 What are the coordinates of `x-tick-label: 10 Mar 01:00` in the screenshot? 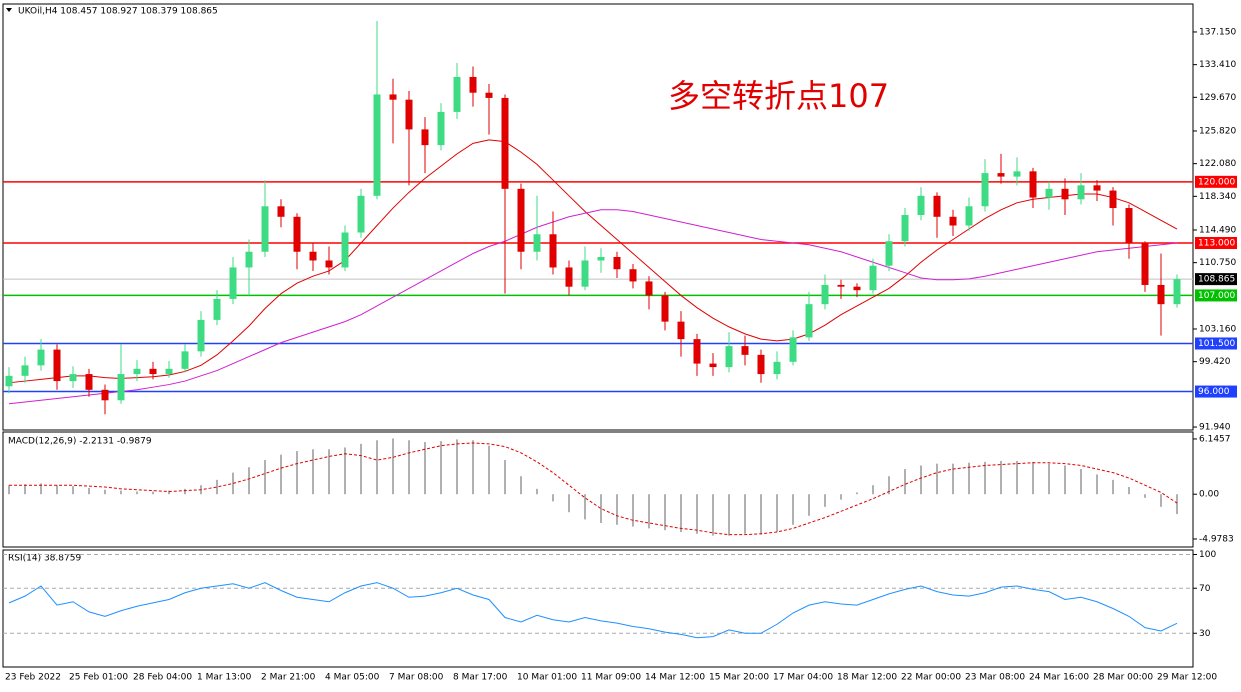 It's located at (547, 678).